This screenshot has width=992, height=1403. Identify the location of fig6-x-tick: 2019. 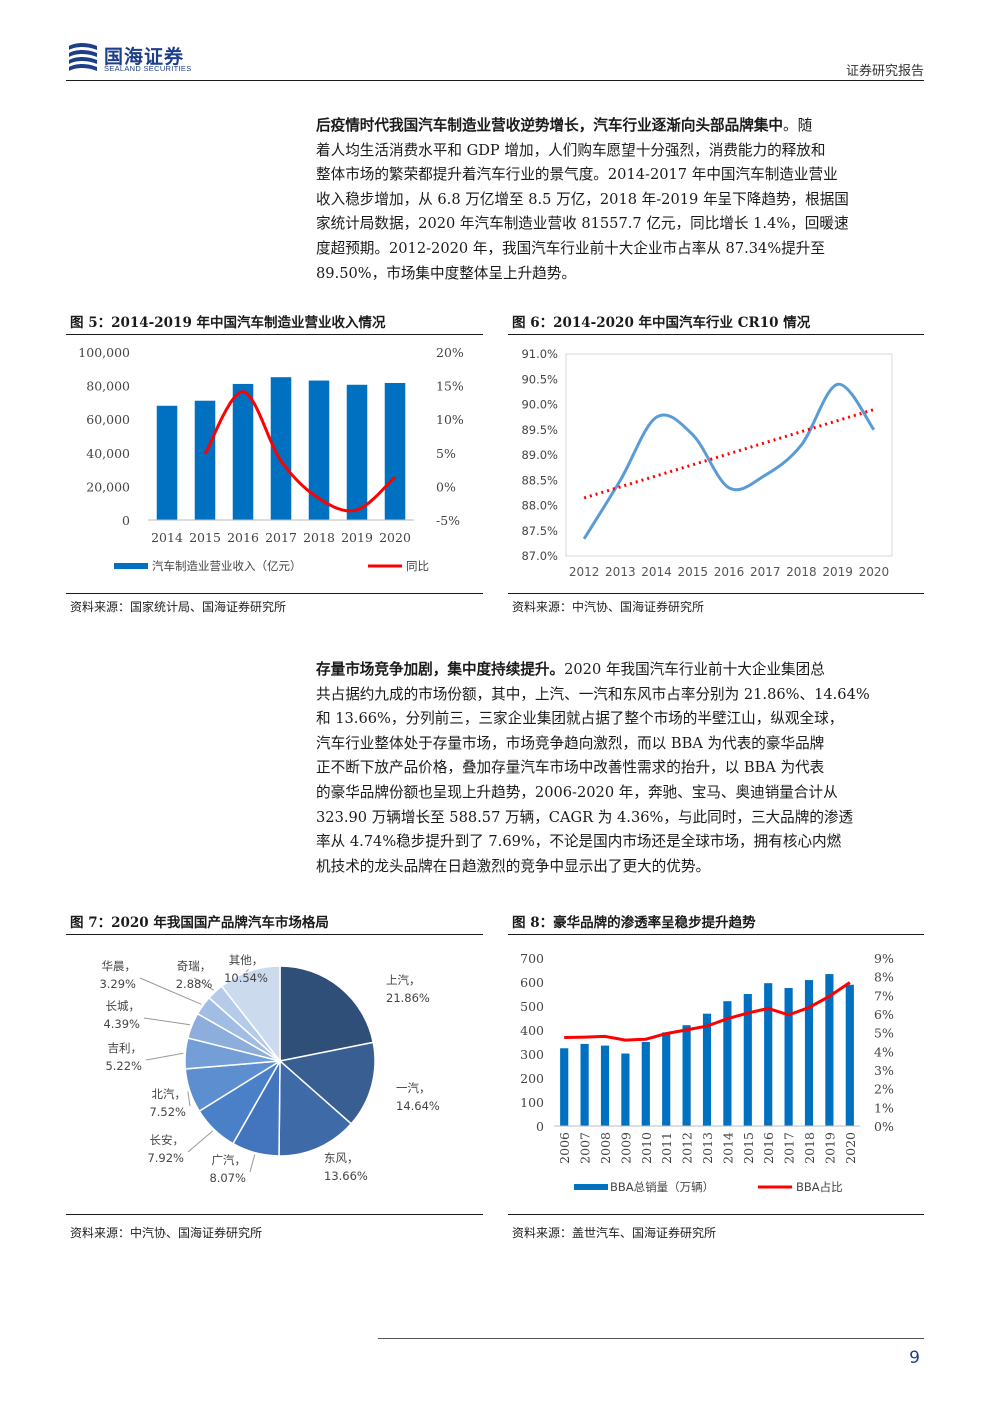
(837, 572).